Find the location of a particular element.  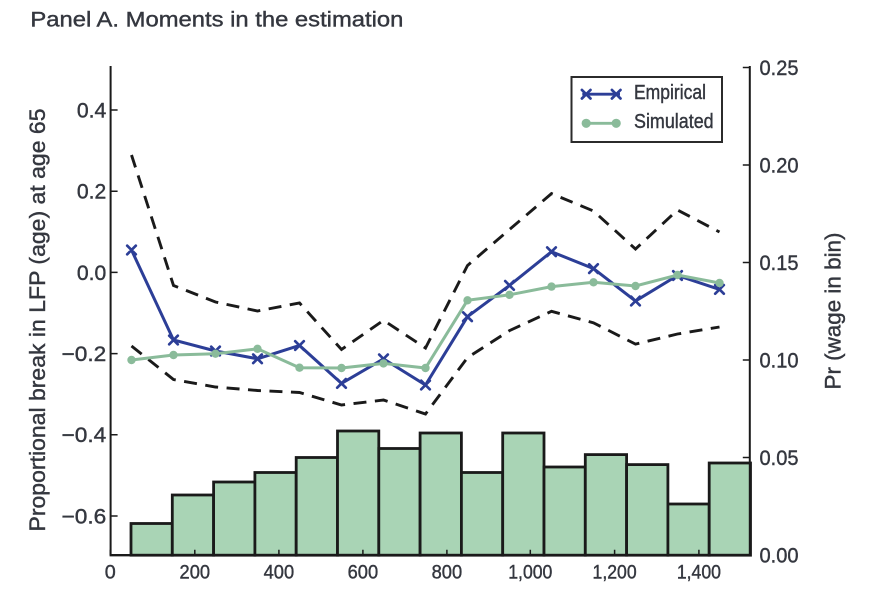

svg-text: −0.2 is located at coordinates (84, 354).